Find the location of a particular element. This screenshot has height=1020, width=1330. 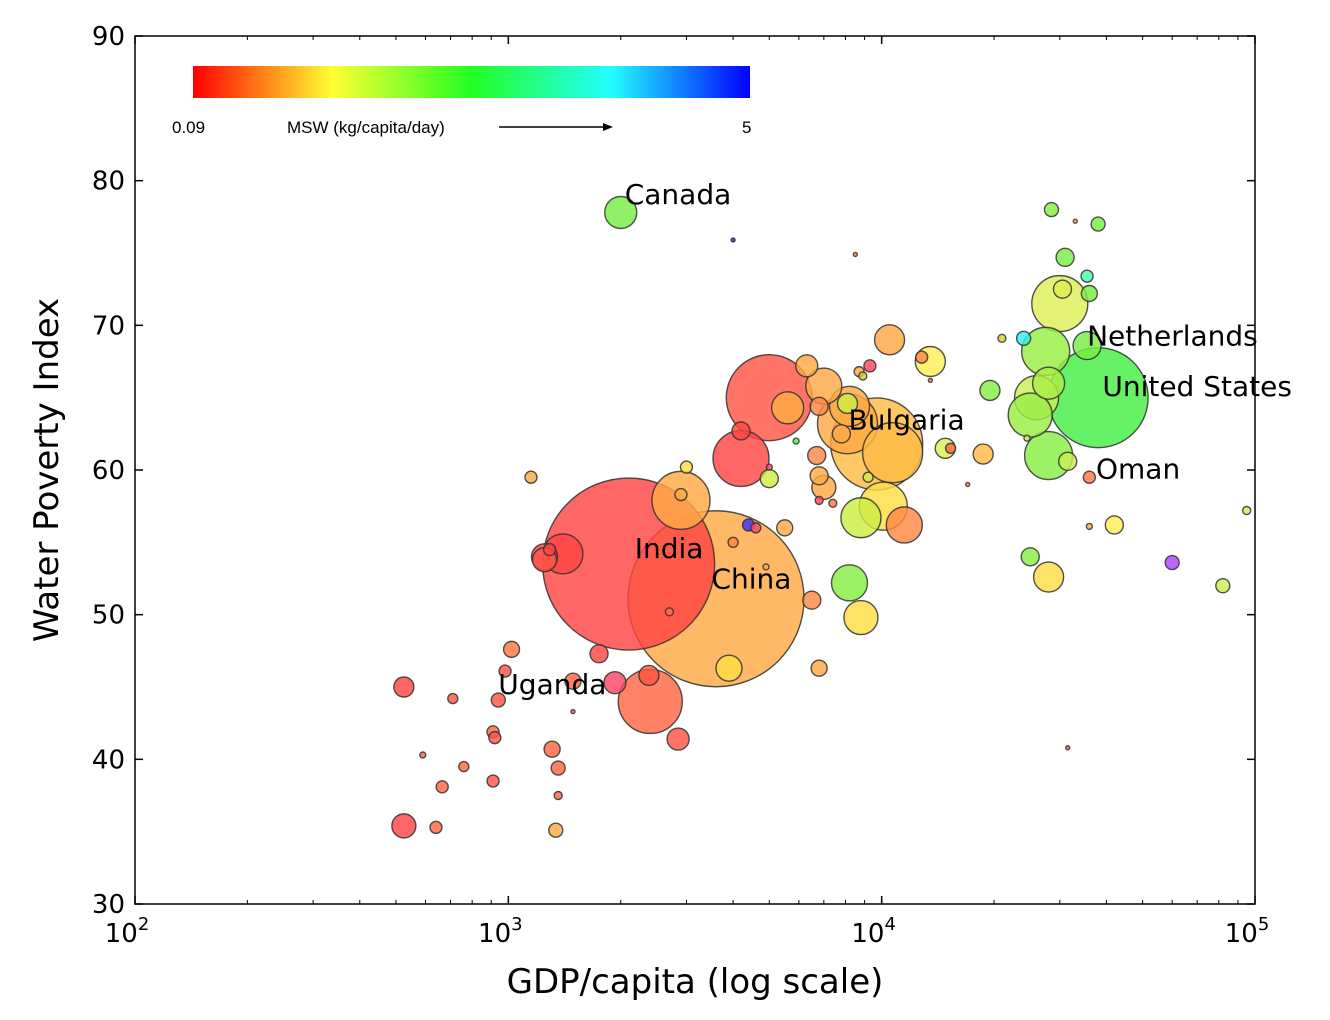

colorbar-arrow-head is located at coordinates (608, 127).